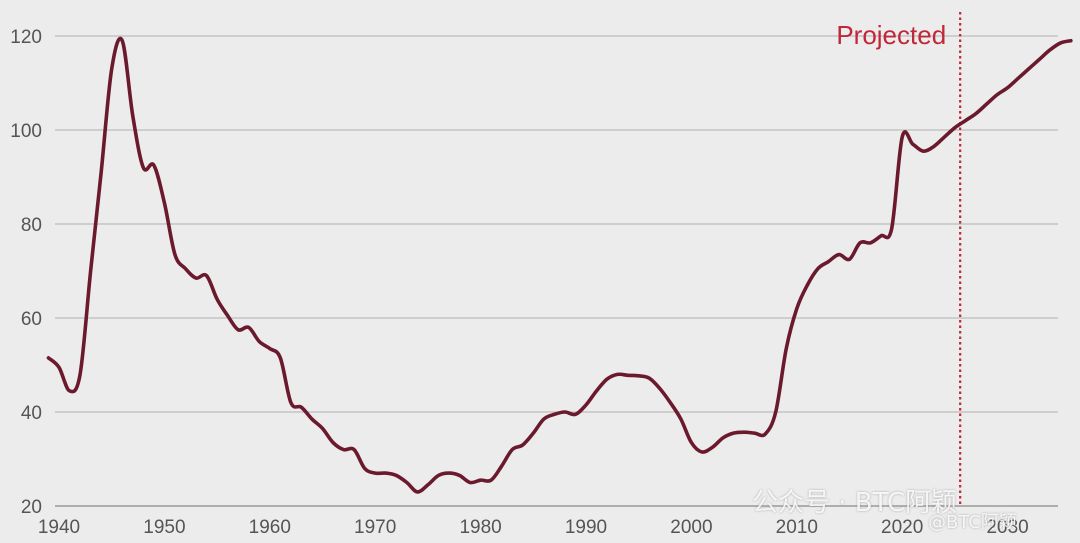  What do you see at coordinates (691, 527) in the screenshot?
I see `x-tick-label: 2000` at bounding box center [691, 527].